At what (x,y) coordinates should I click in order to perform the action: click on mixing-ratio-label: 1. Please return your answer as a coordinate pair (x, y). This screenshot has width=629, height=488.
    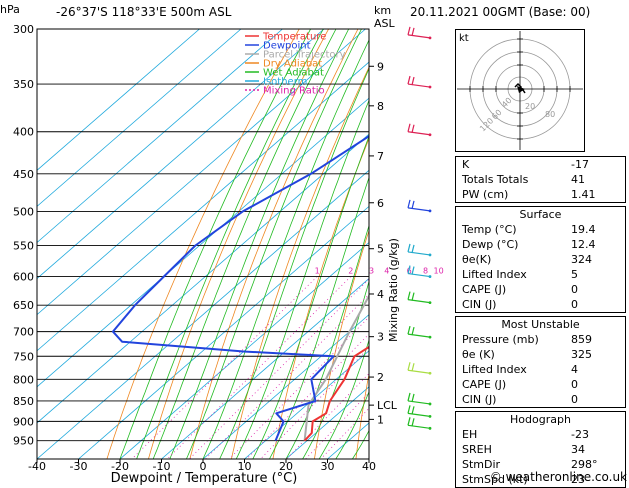
    Looking at the image, I should click on (317, 271).